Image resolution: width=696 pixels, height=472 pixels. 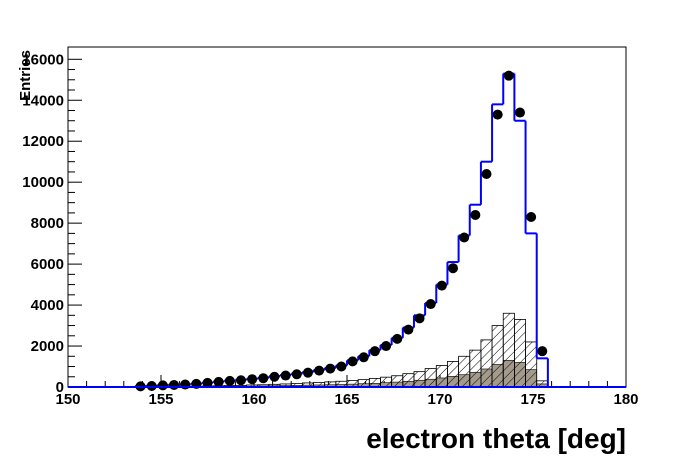 I want to click on x-tick-label: 165, so click(x=346, y=399).